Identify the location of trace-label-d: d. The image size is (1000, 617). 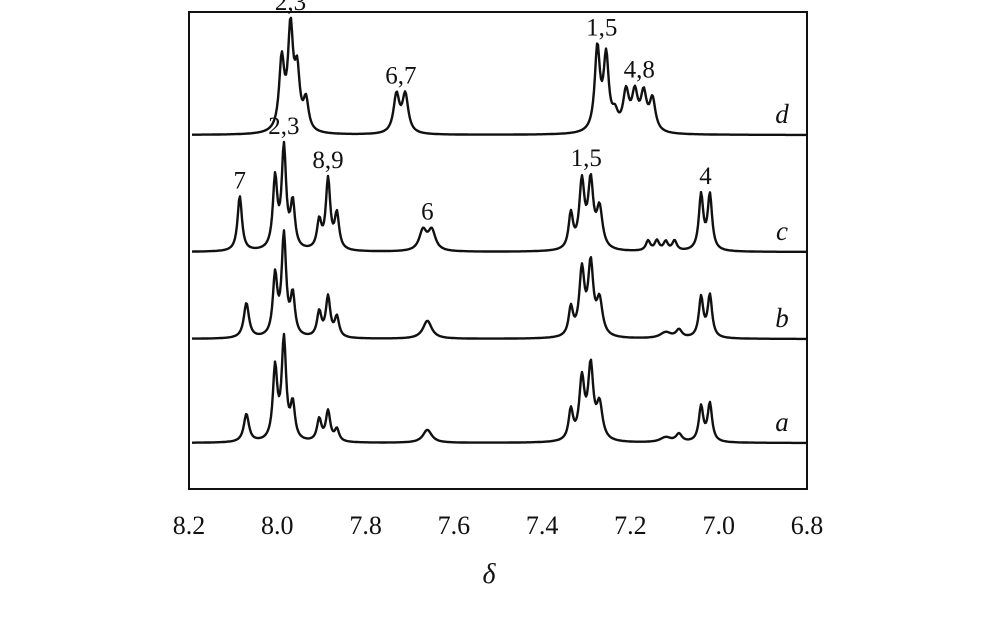
(782, 114).